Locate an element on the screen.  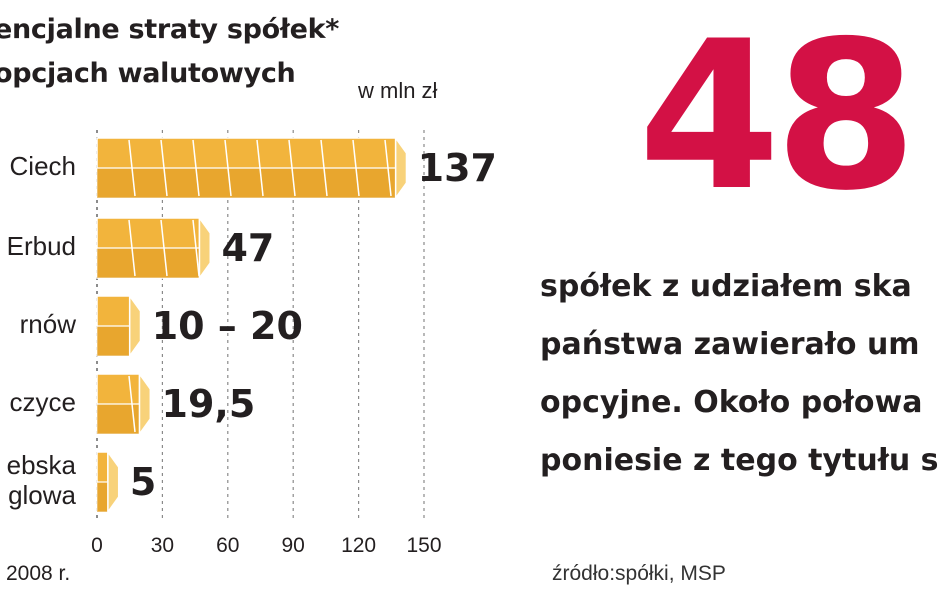
x-tick-label: 0 is located at coordinates (97, 545).